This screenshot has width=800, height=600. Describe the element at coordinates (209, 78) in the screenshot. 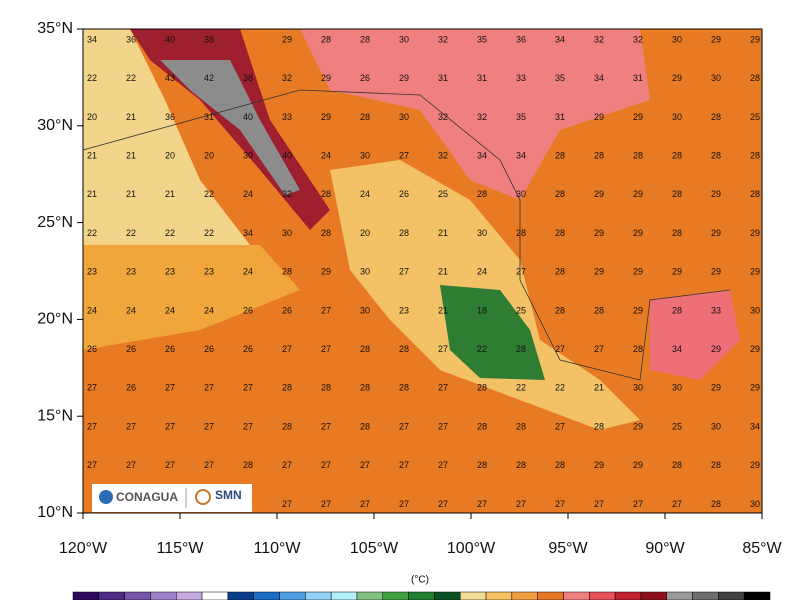

I see `temperature-value: 42` at that location.